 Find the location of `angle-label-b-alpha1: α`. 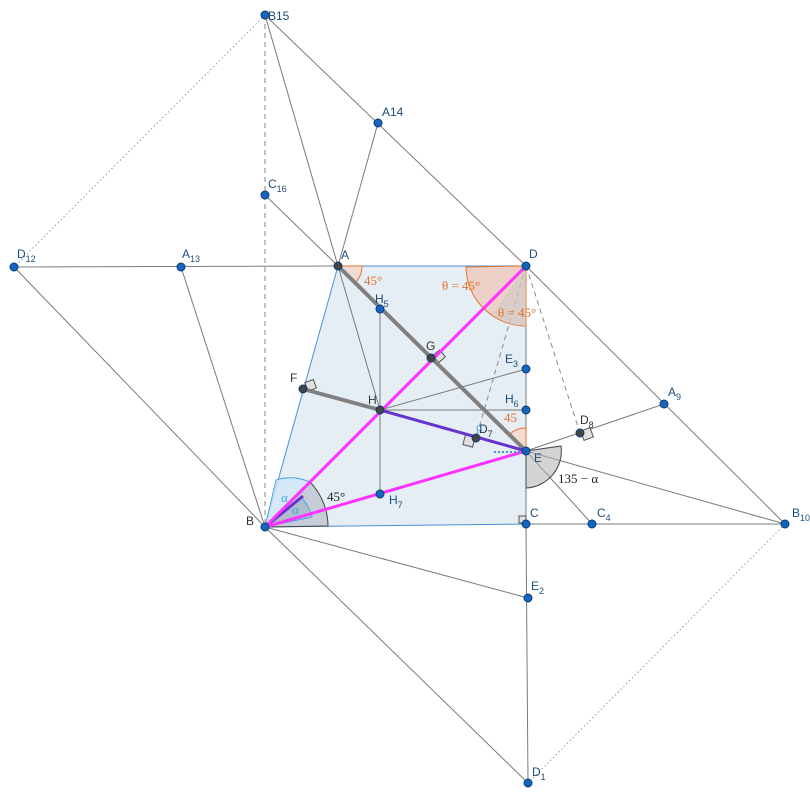

angle-label-b-alpha1: α is located at coordinates (284, 497).